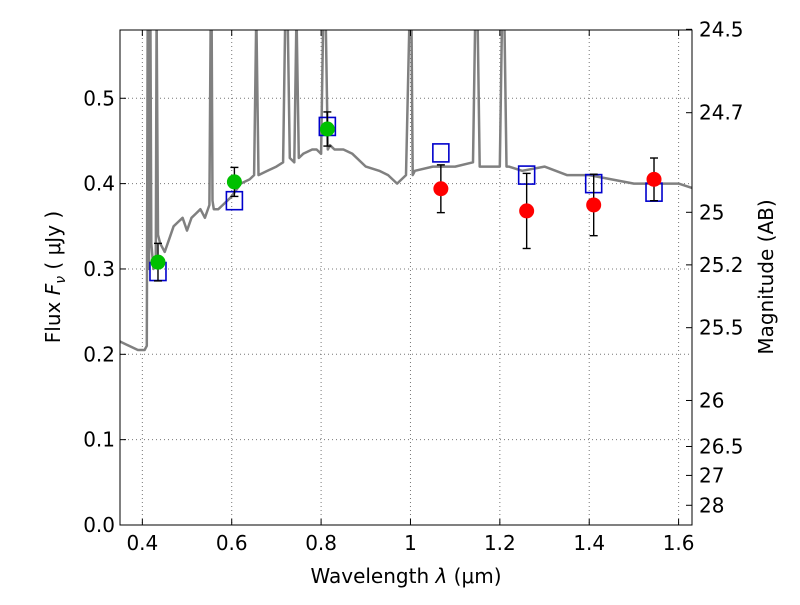 This screenshot has height=605, width=800. I want to click on y2-tick-label: 24.7, so click(721, 113).